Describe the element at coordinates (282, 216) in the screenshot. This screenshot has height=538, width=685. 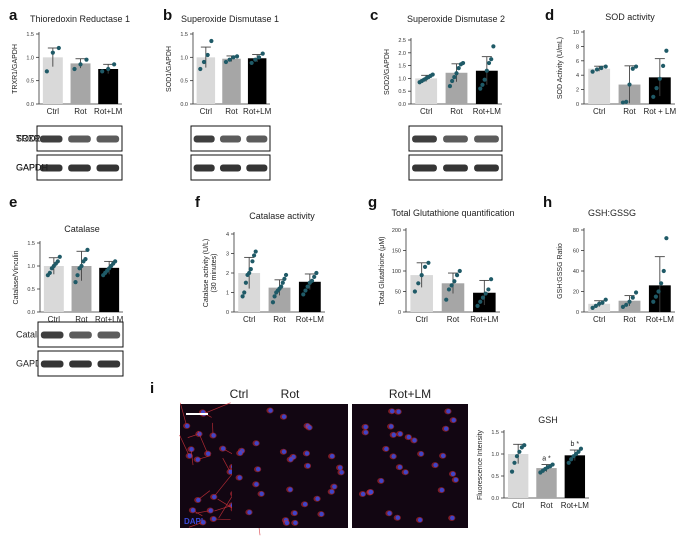
I see `chart-title: Catalase activity` at that location.